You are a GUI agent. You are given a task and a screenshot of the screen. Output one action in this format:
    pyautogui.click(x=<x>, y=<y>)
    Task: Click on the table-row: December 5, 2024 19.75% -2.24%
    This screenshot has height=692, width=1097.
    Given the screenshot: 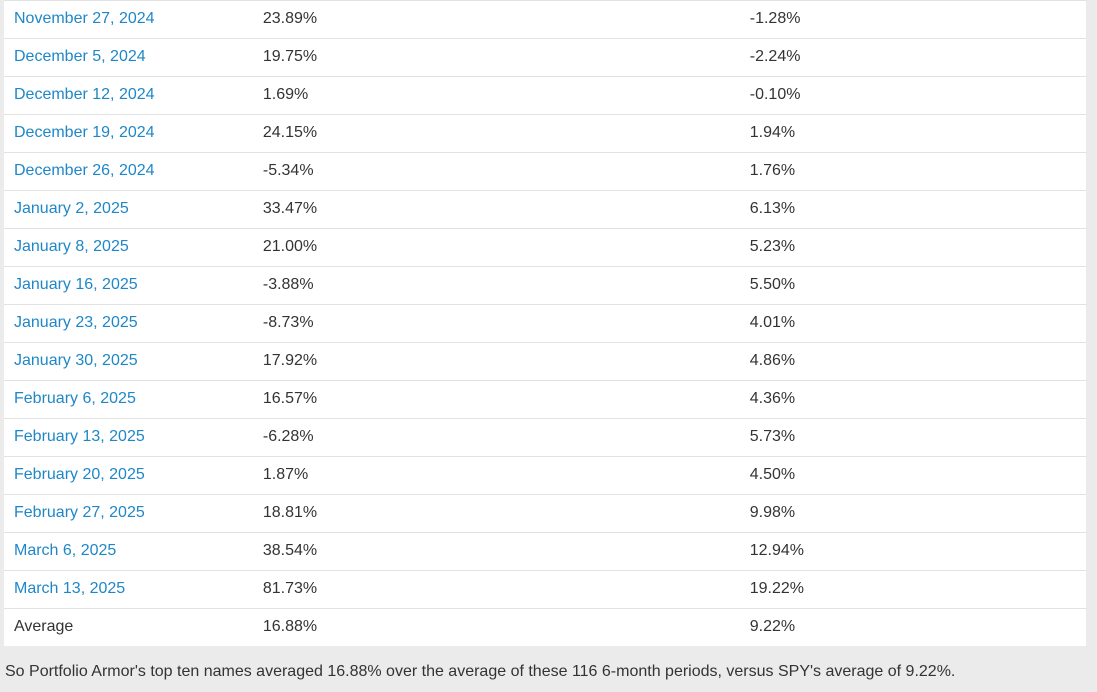 What is the action you would take?
    pyautogui.click(x=545, y=57)
    